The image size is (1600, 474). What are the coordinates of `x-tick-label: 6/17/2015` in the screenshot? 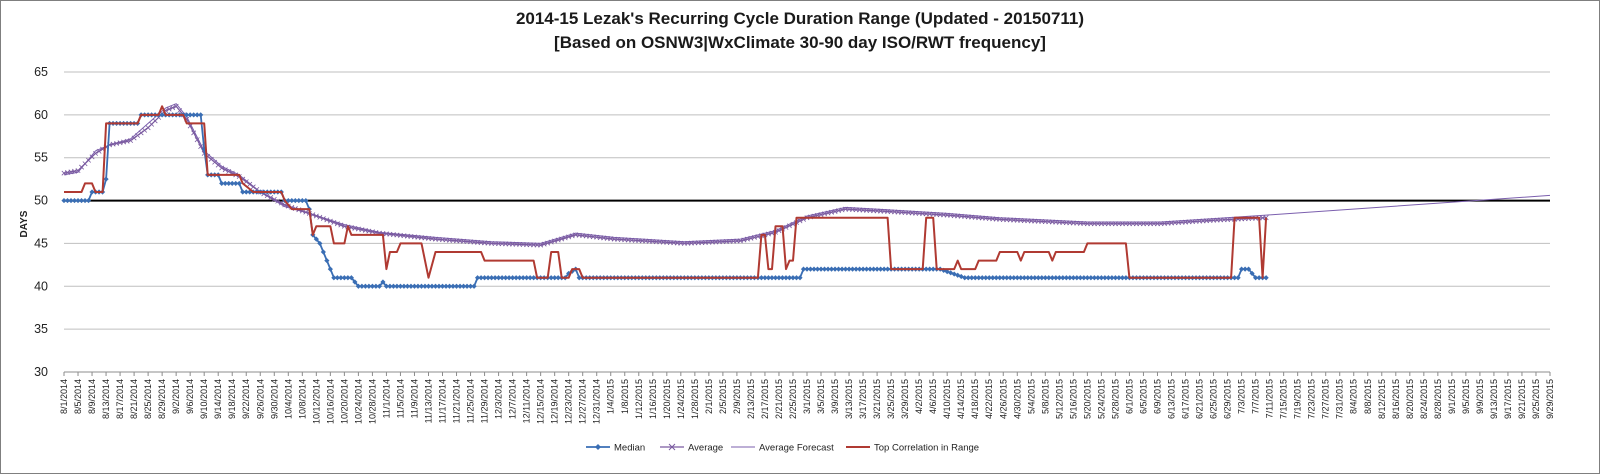 It's located at (1186, 399).